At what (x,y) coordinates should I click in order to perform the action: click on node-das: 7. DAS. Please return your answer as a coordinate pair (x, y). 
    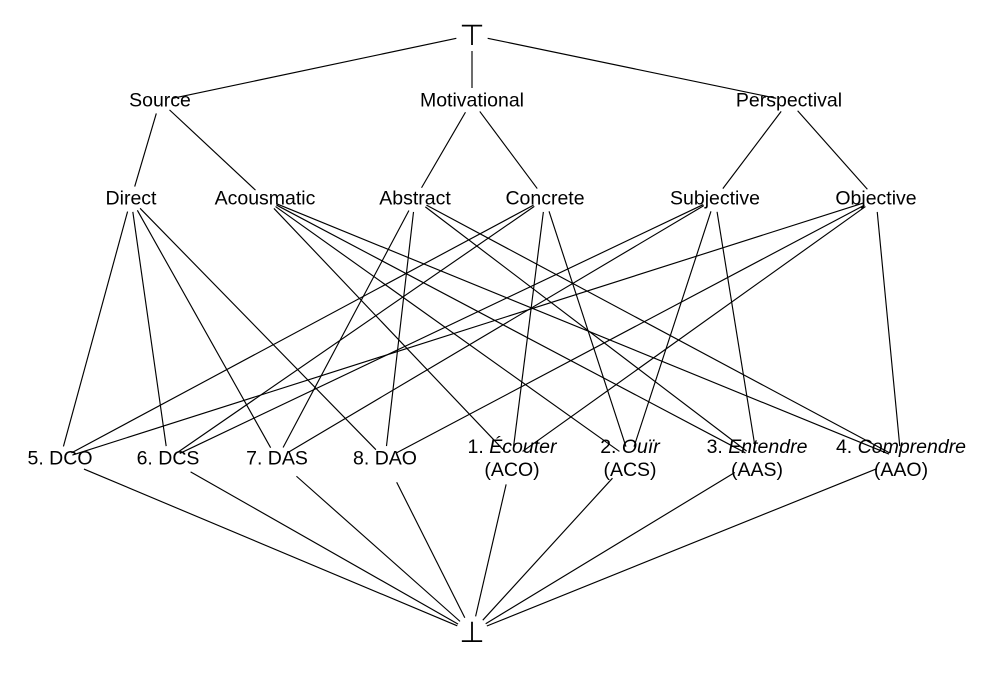
    Looking at the image, I should click on (277, 459).